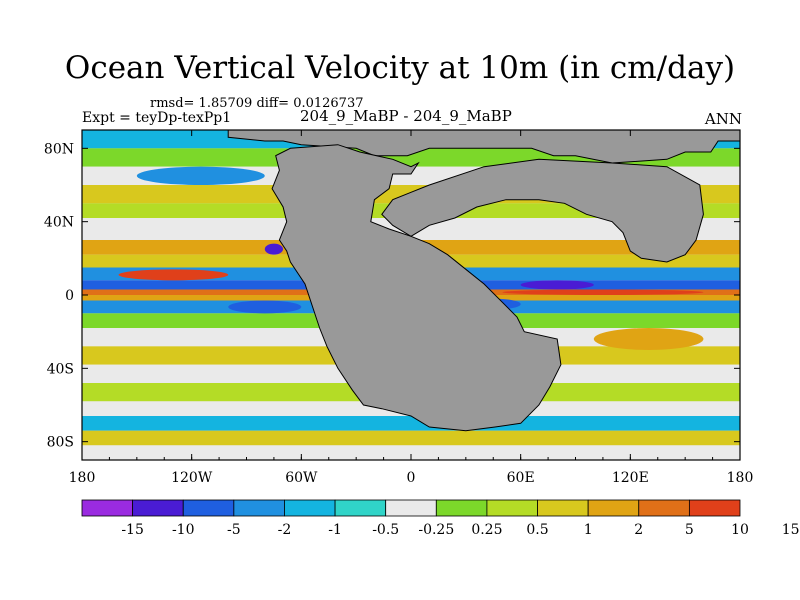 The height and width of the screenshot is (600, 800). Describe the element at coordinates (285, 530) in the screenshot. I see `colorbar-label: -2` at that location.